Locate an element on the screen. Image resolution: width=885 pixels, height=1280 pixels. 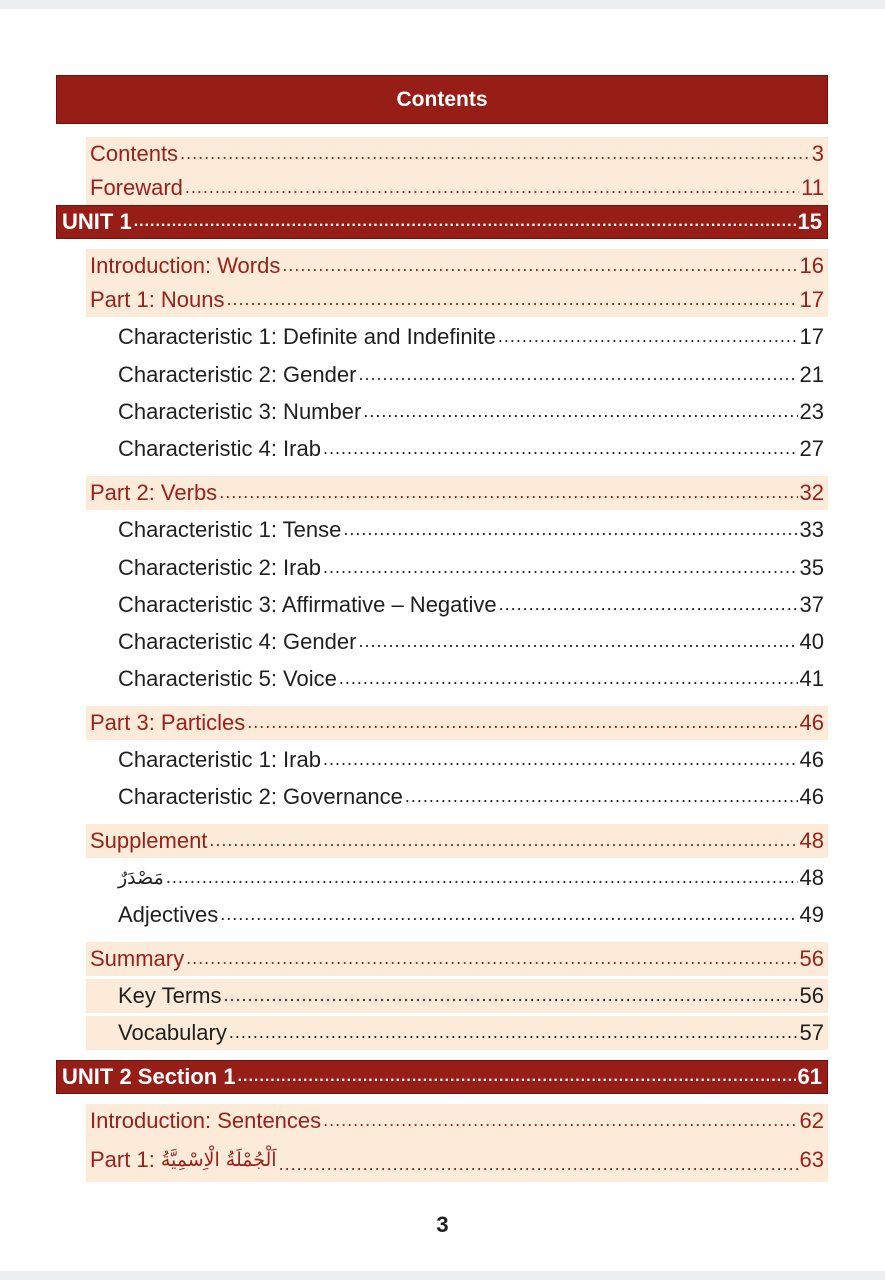
entry-label: Adjectives is located at coordinates (168, 914).